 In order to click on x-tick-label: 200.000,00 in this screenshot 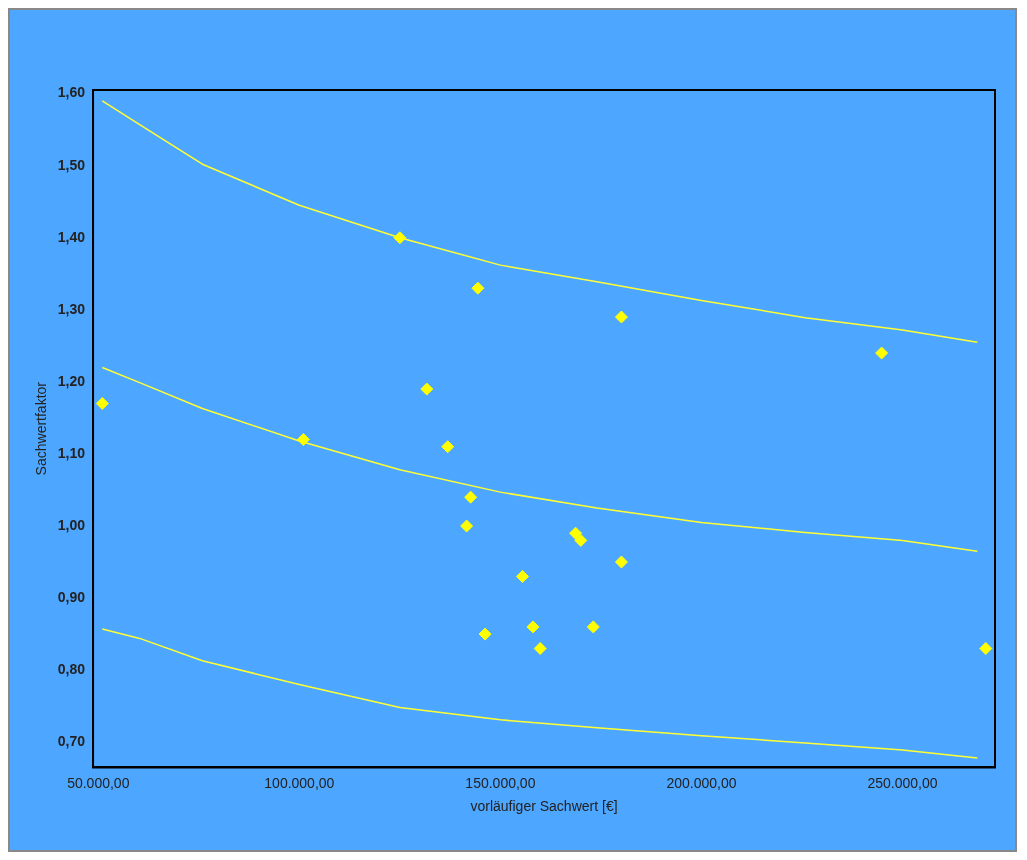, I will do `click(701, 782)`.